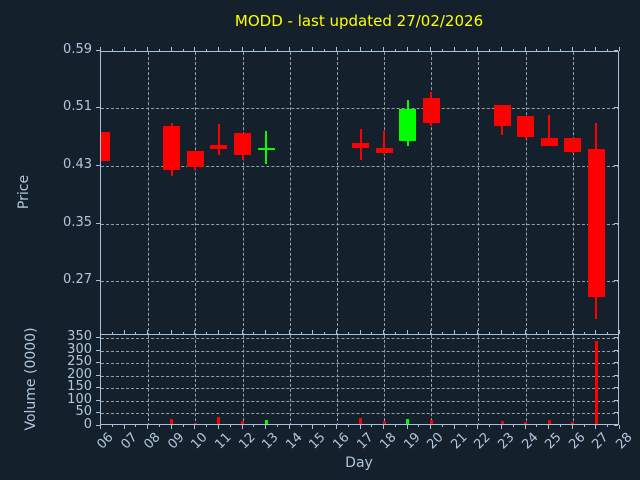  What do you see at coordinates (83, 412) in the screenshot?
I see `volume-y-tick-label: 50` at bounding box center [83, 412].